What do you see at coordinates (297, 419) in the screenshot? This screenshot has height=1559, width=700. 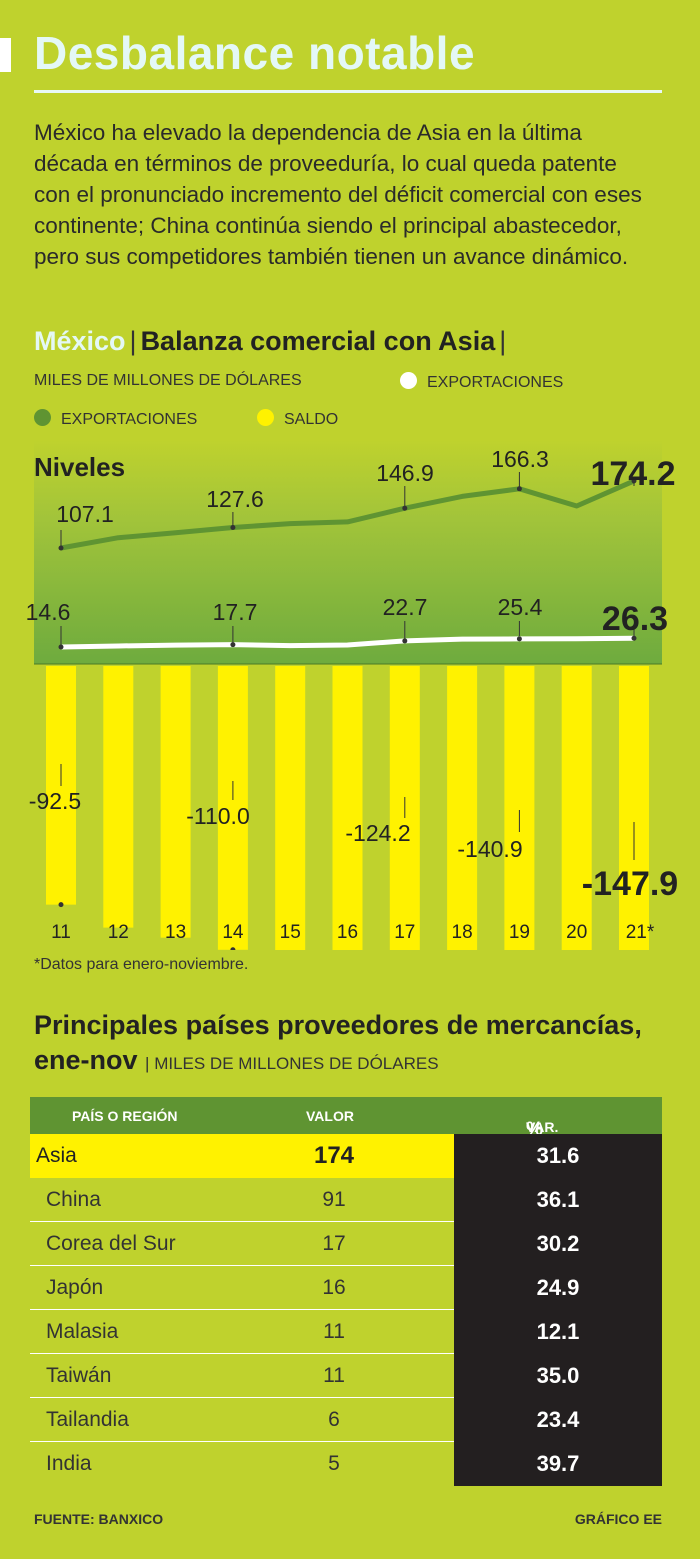 I see `legend-balance: SALDO` at bounding box center [297, 419].